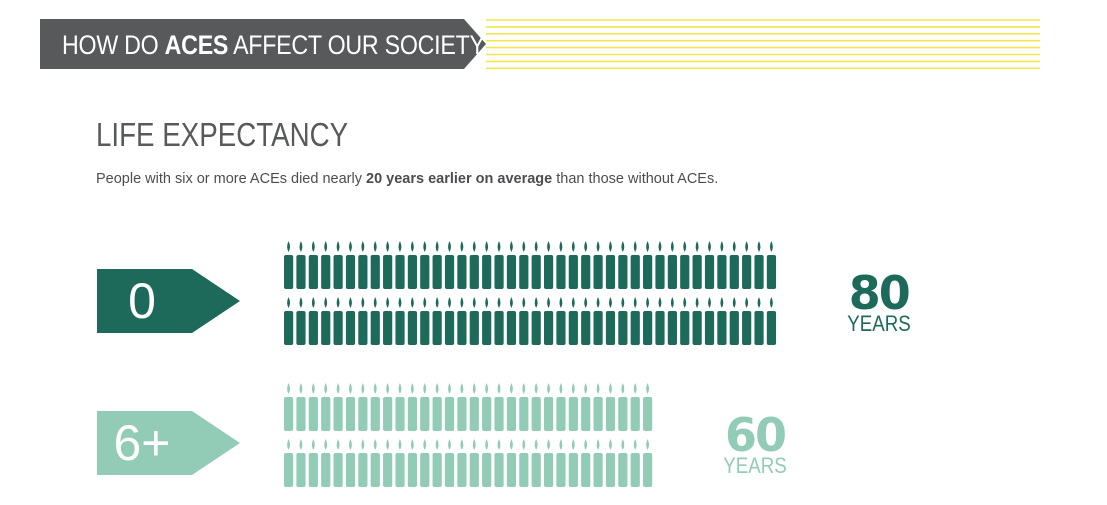  I want to click on banner-stripes, so click(763, 44).